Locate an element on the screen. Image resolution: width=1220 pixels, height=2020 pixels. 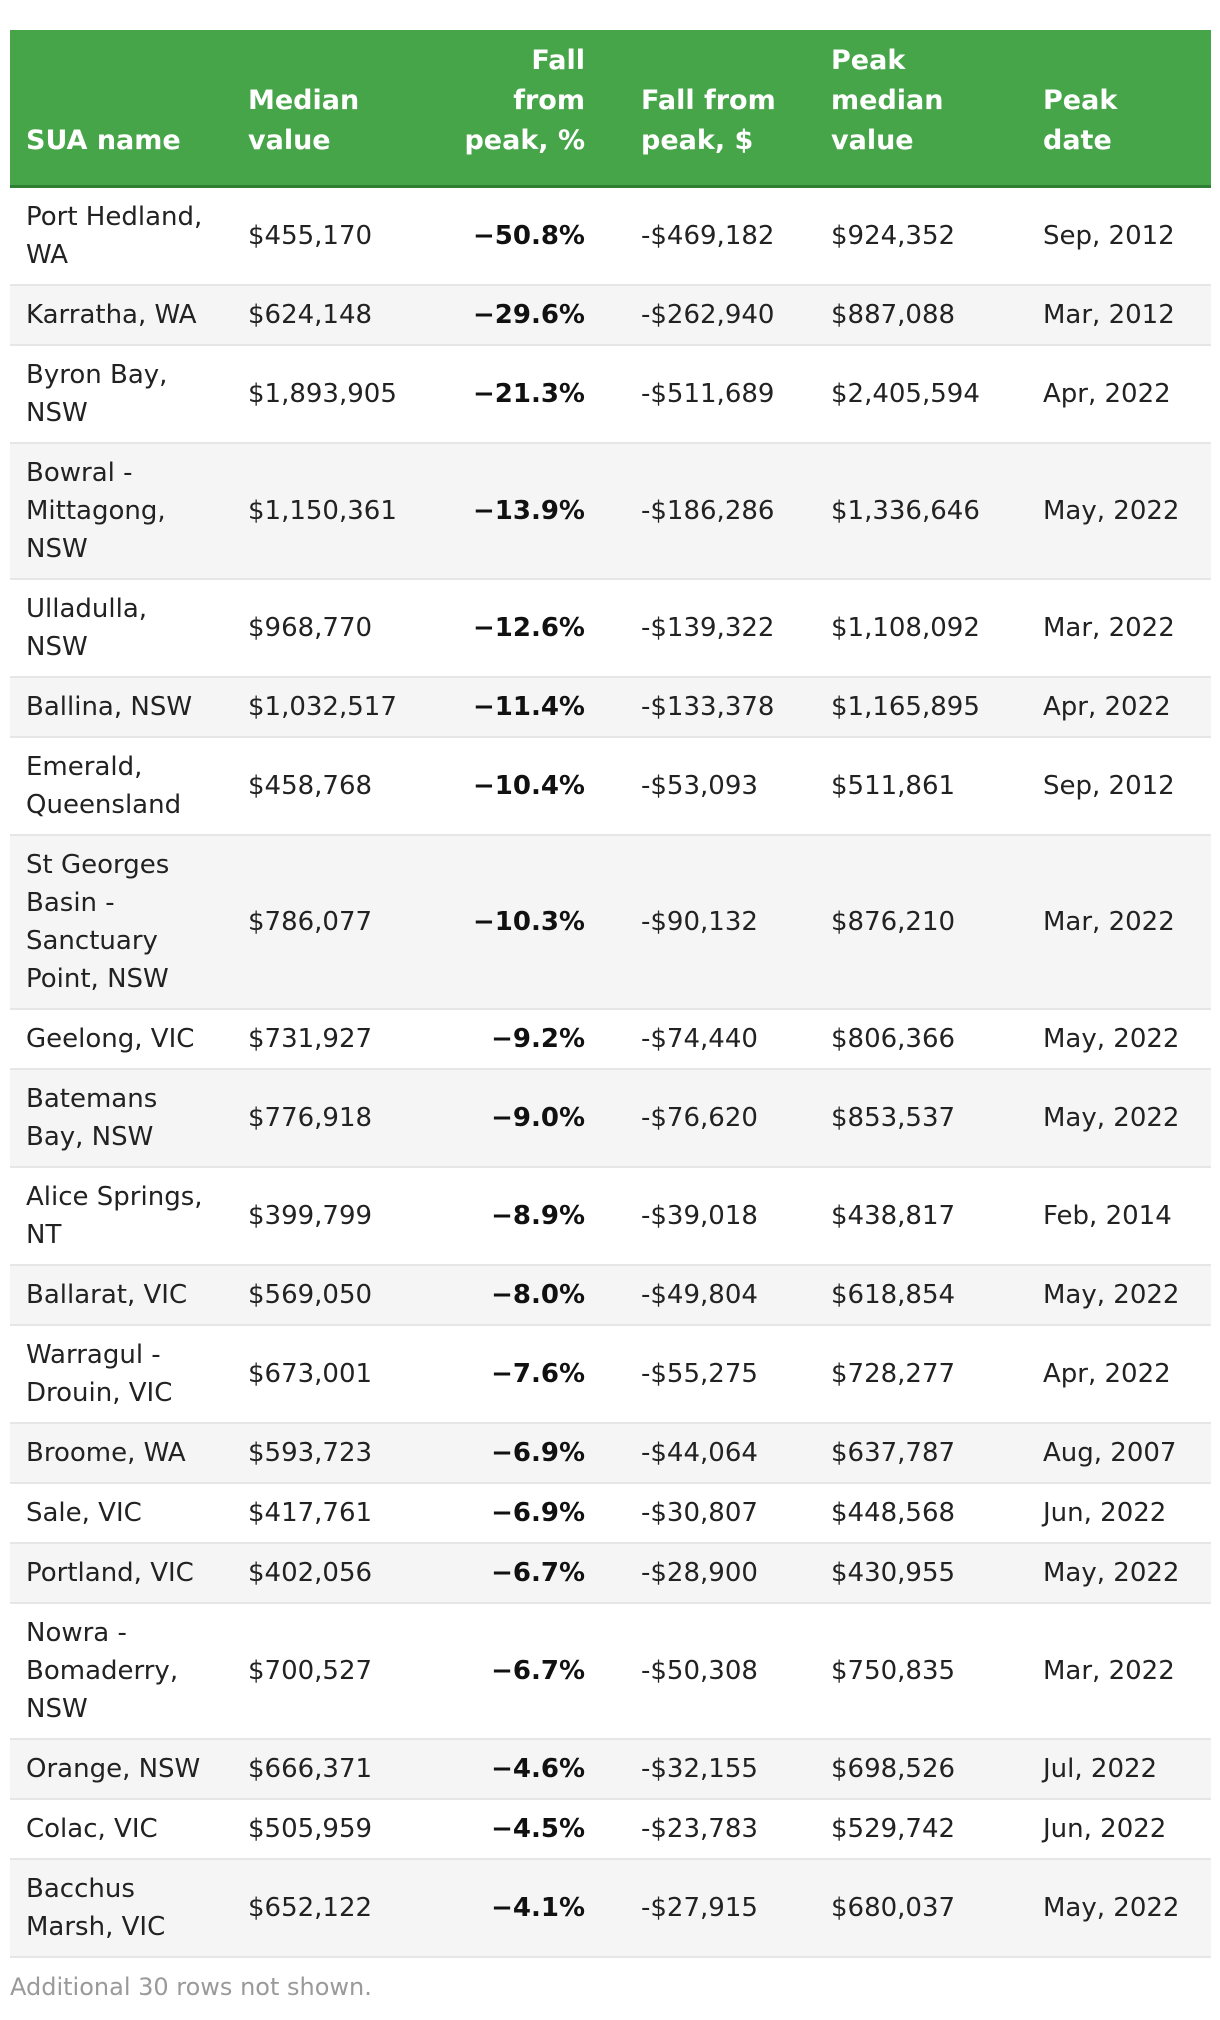
fall-dollars-cell: -$139,322 is located at coordinates (714, 628).